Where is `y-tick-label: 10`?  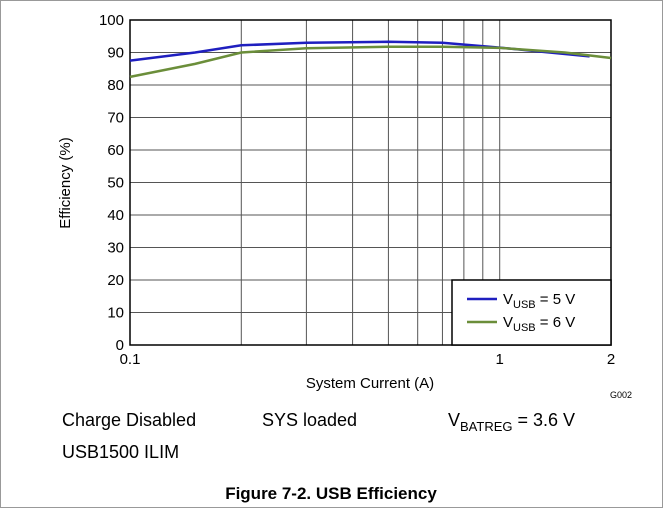
y-tick-label: 10 is located at coordinates (115, 313).